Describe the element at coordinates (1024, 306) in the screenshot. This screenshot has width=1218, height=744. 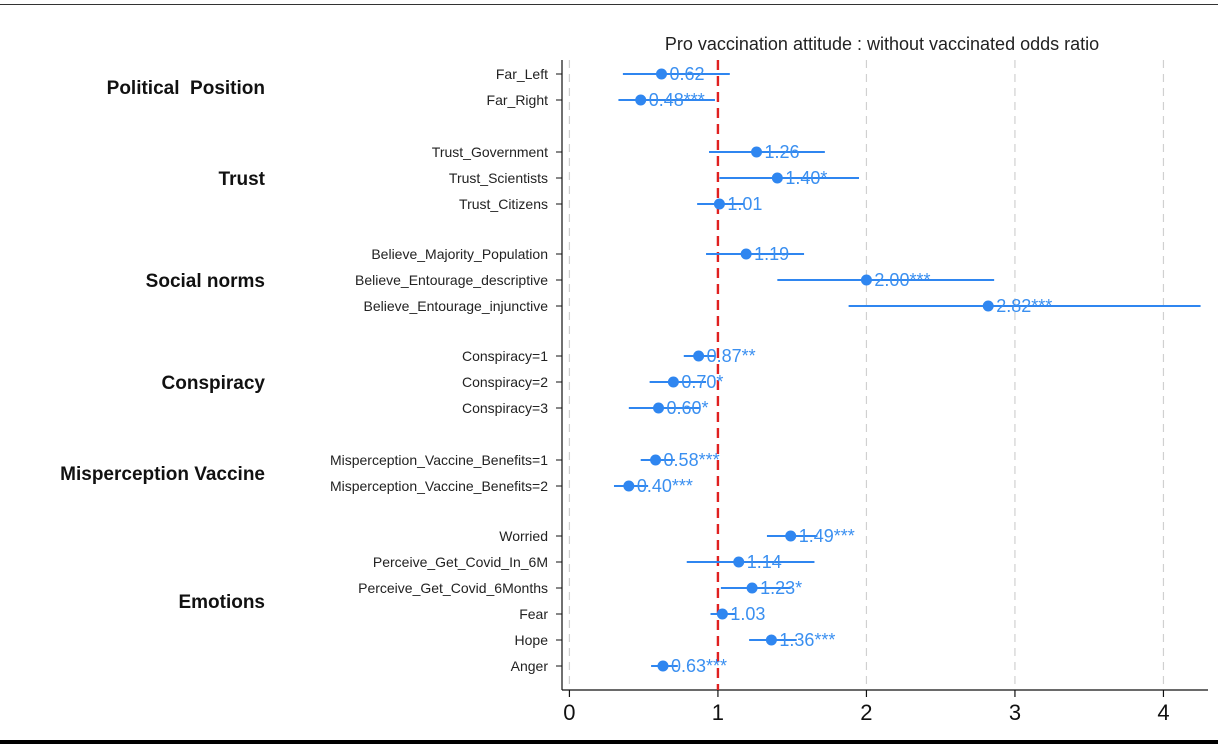
I see `value-label: 2.82***` at that location.